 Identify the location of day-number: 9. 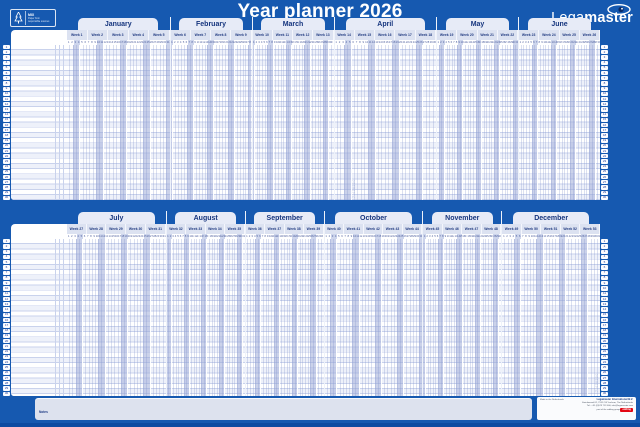
(94, 236).